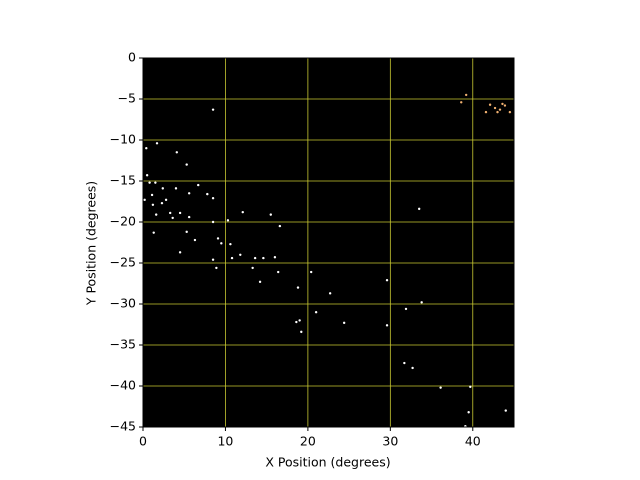 The image size is (640, 480). What do you see at coordinates (308, 441) in the screenshot?
I see `x-tick-label: 20` at bounding box center [308, 441].